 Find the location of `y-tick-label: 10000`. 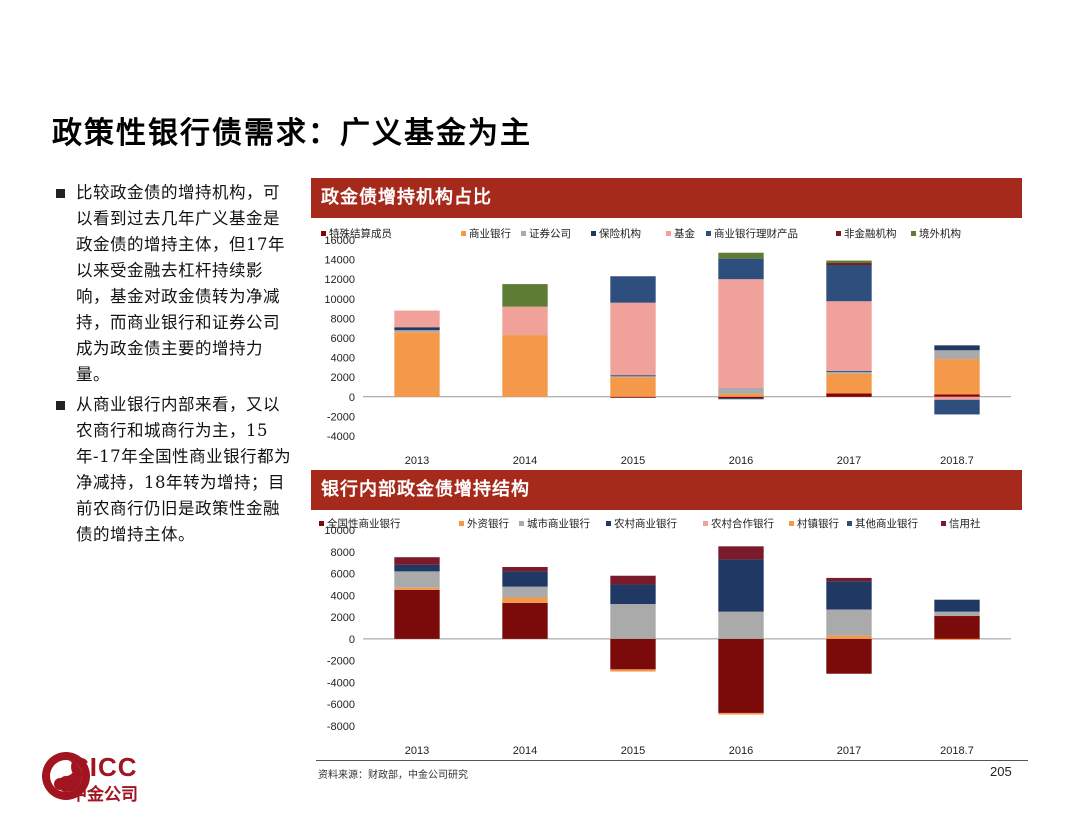

y-tick-label: 10000 is located at coordinates (339, 300).